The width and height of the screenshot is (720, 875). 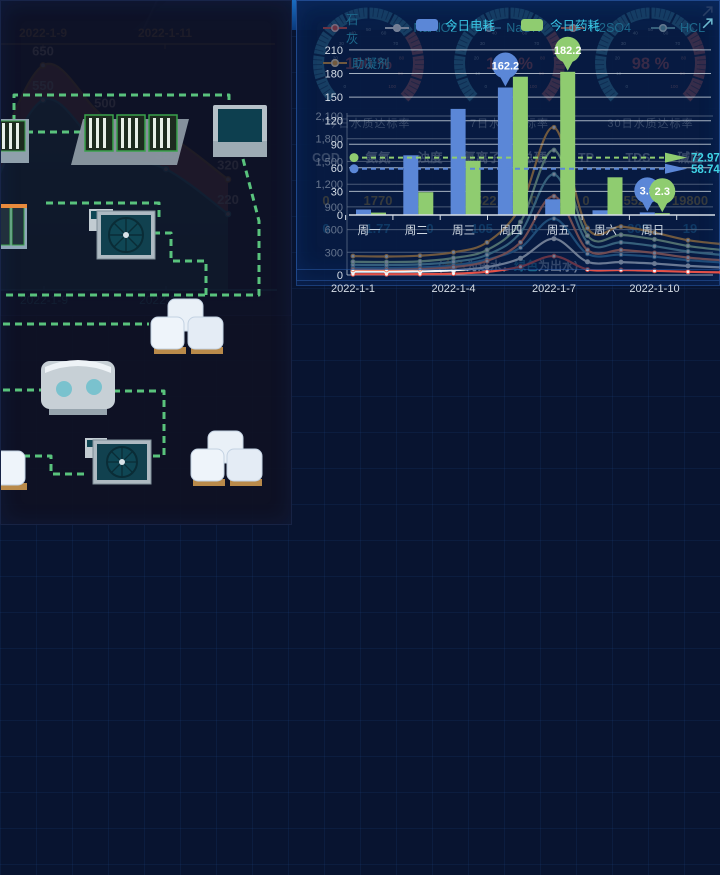 I want to click on legend-item-今日电耗: 今日电耗, so click(x=455, y=24).